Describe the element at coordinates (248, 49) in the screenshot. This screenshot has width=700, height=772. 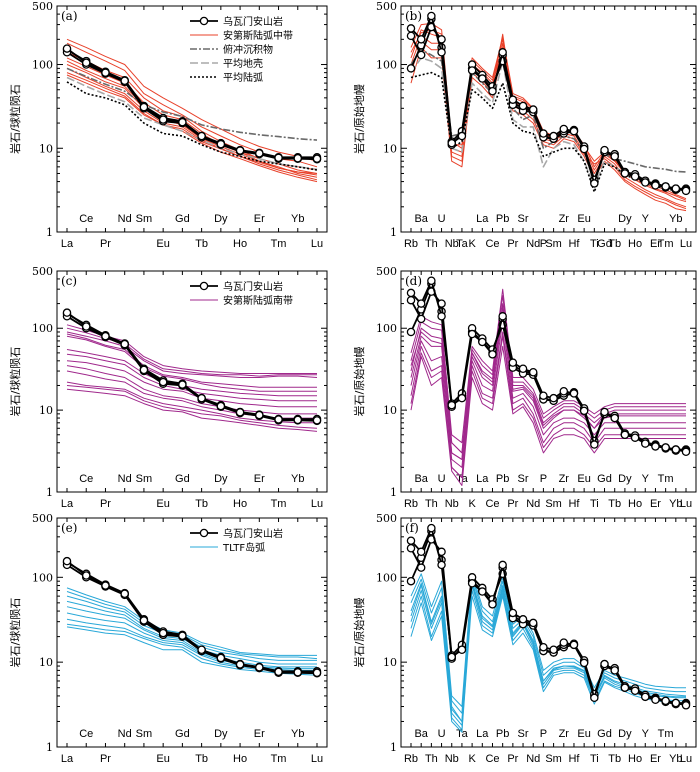
I see `legend-label: 俯冲沉积物` at that location.